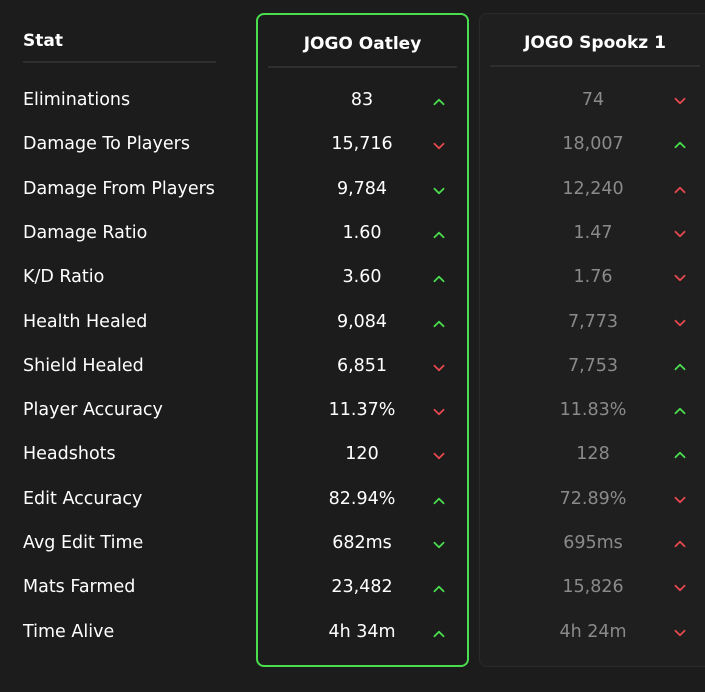 The width and height of the screenshot is (705, 692). What do you see at coordinates (64, 277) in the screenshot?
I see `stat-label: K/D Ratio` at bounding box center [64, 277].